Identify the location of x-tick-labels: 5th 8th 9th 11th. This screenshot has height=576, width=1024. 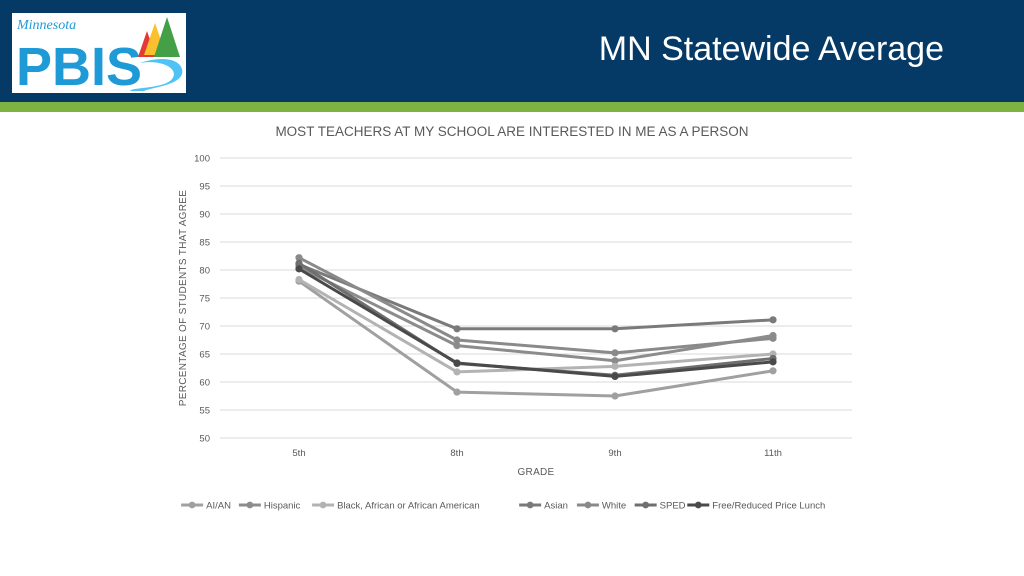
(537, 453).